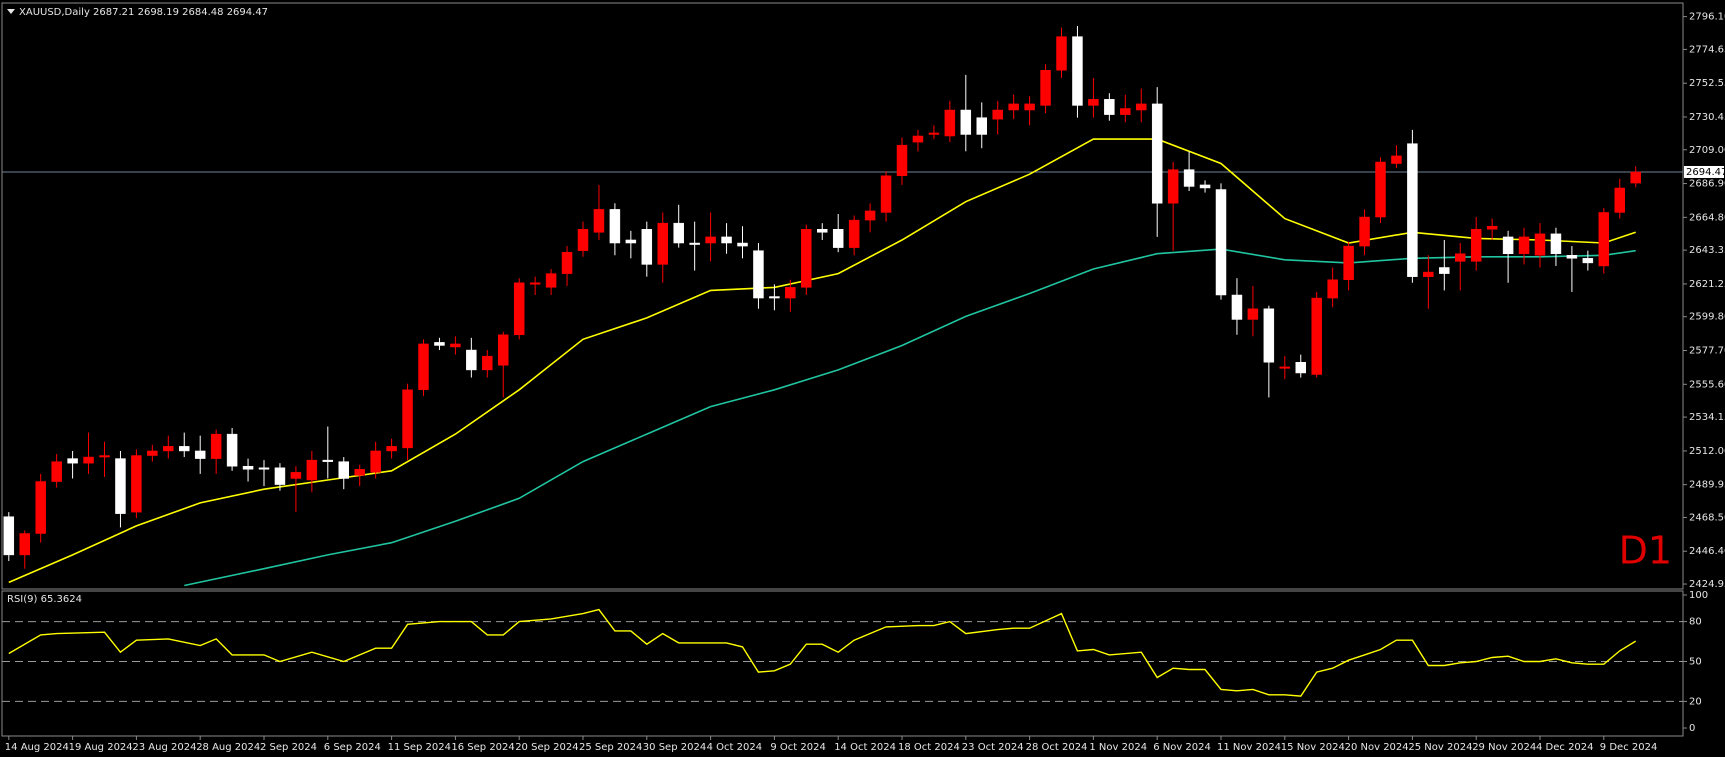 The width and height of the screenshot is (1725, 757). Describe the element at coordinates (734, 747) in the screenshot. I see `x-tick-label: 4 Oct 2024` at that location.